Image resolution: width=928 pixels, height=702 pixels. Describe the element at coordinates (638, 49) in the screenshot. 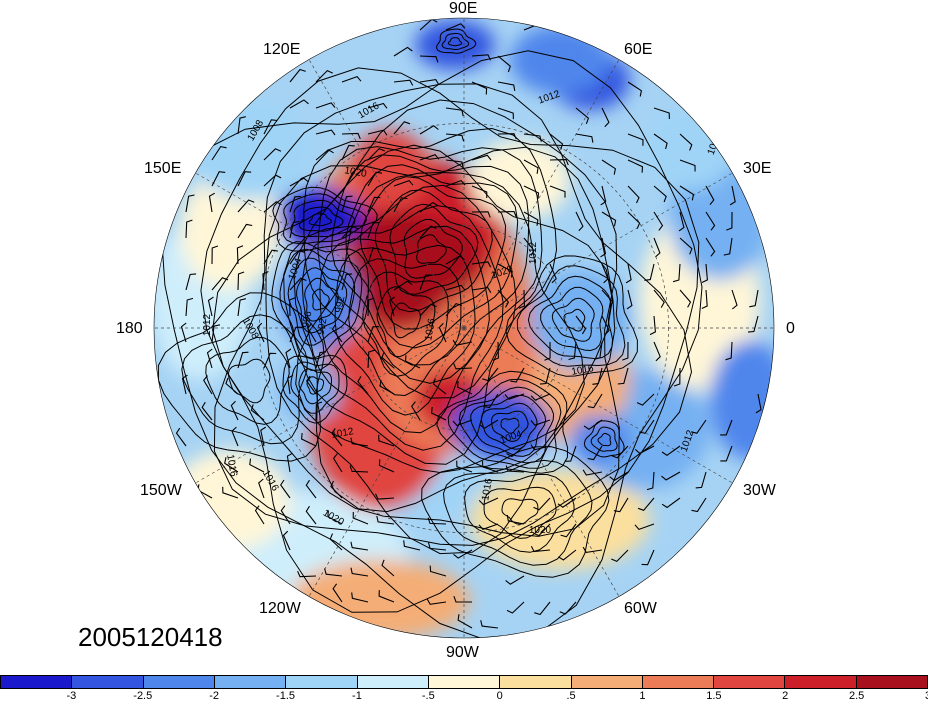

I see `lon-label-60E: 60E` at that location.